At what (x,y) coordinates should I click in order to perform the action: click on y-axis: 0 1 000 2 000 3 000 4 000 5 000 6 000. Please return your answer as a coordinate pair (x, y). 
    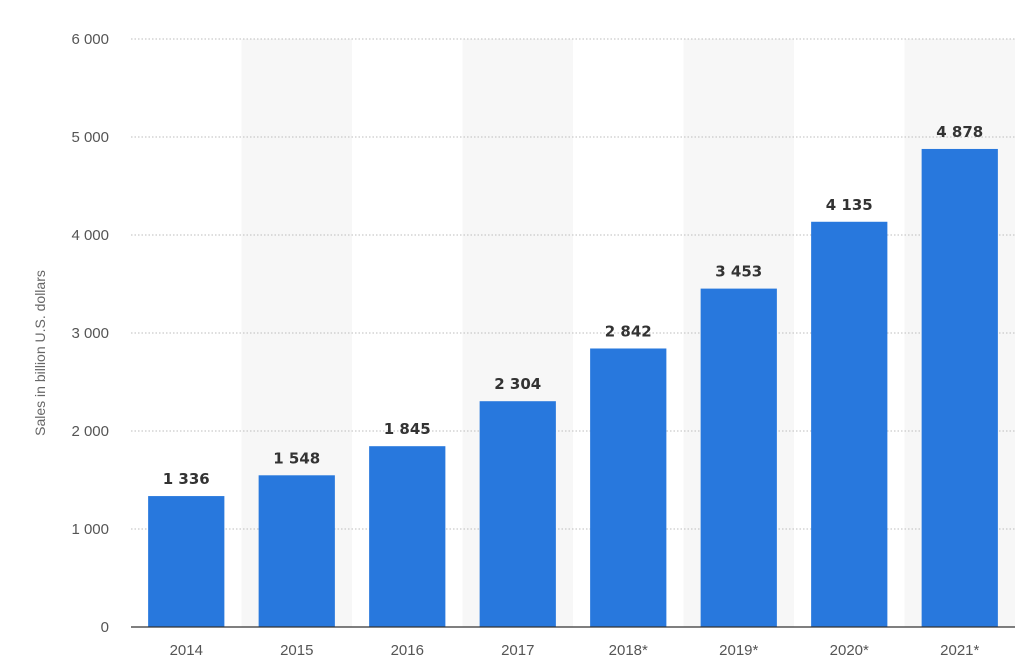
    Looking at the image, I should click on (90, 333).